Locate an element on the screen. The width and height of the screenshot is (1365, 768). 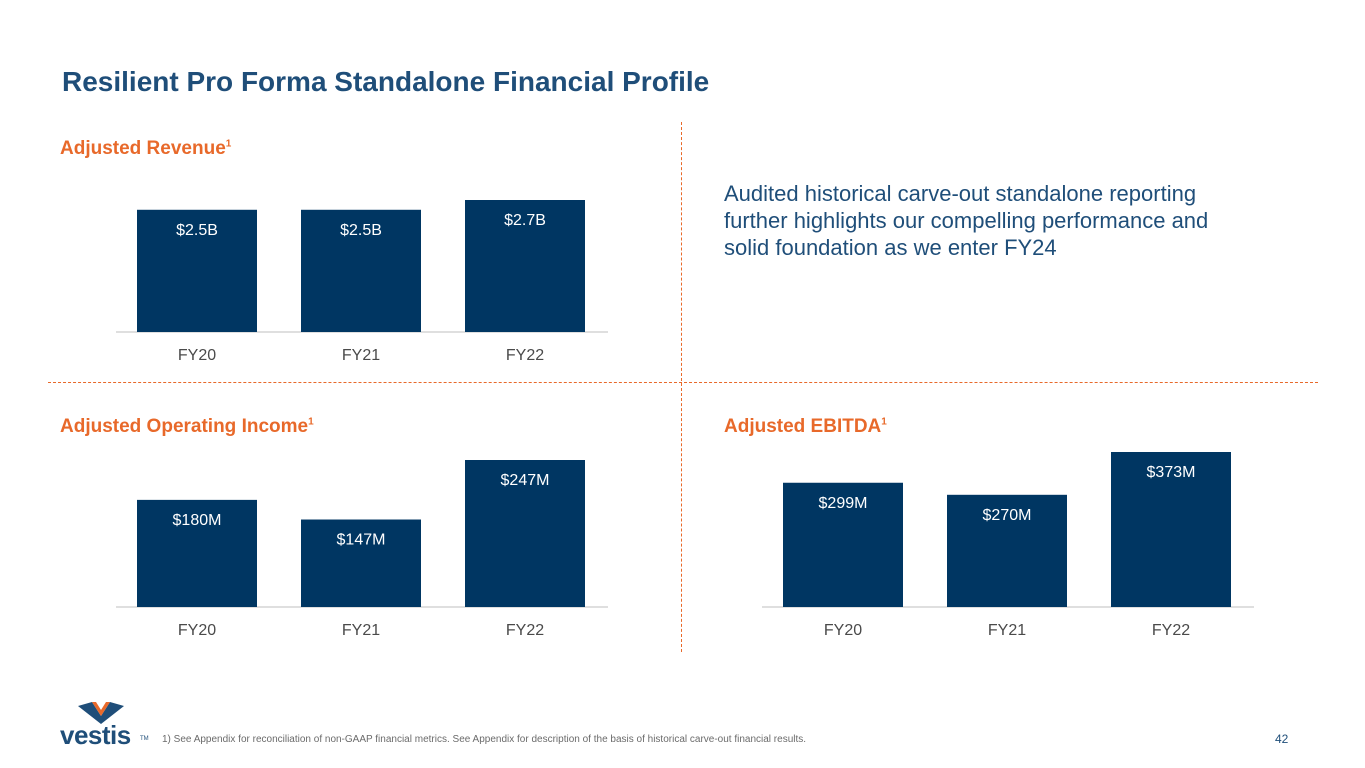
data-label: $147M is located at coordinates (361, 540).